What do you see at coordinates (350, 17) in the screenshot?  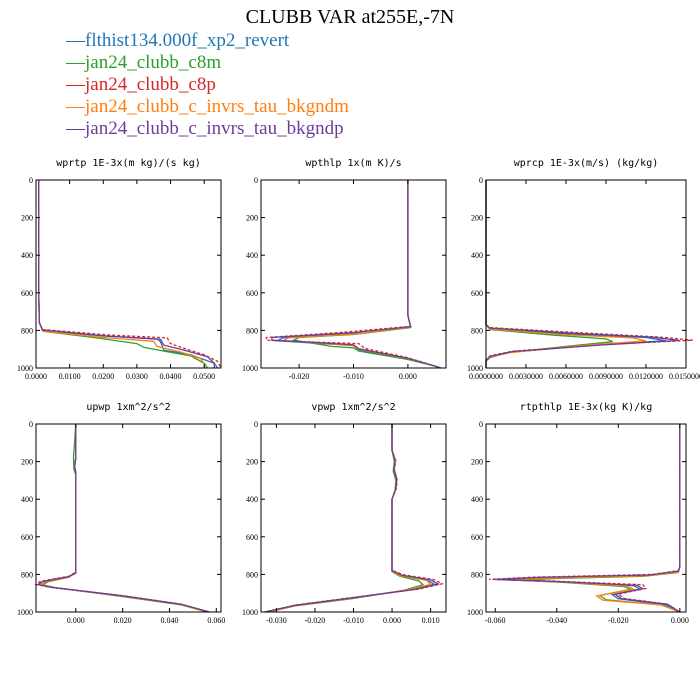 I see `page-title: CLUBB VAR at255E,-7N` at bounding box center [350, 17].